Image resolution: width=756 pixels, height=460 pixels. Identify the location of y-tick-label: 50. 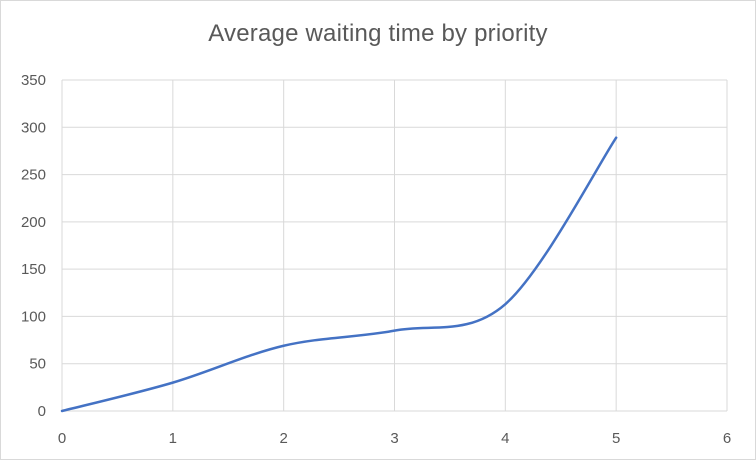
(37, 364).